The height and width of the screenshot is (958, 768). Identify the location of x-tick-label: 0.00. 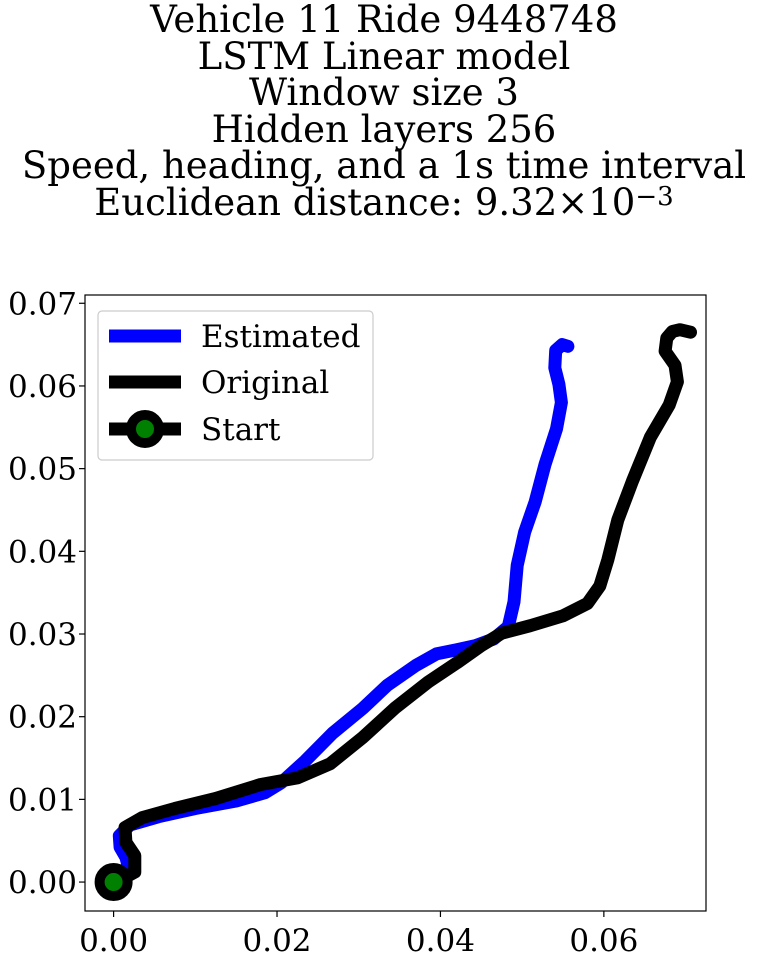
(113, 940).